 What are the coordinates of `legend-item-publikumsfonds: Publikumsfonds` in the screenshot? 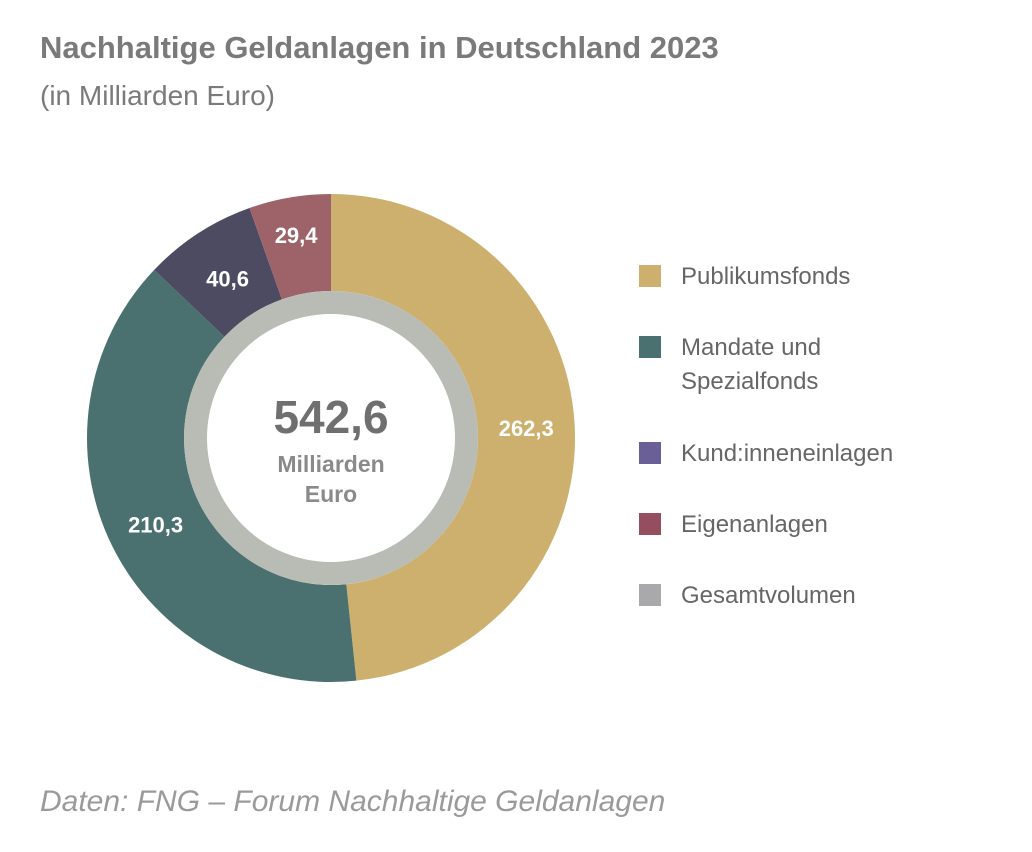 It's located at (744, 276).